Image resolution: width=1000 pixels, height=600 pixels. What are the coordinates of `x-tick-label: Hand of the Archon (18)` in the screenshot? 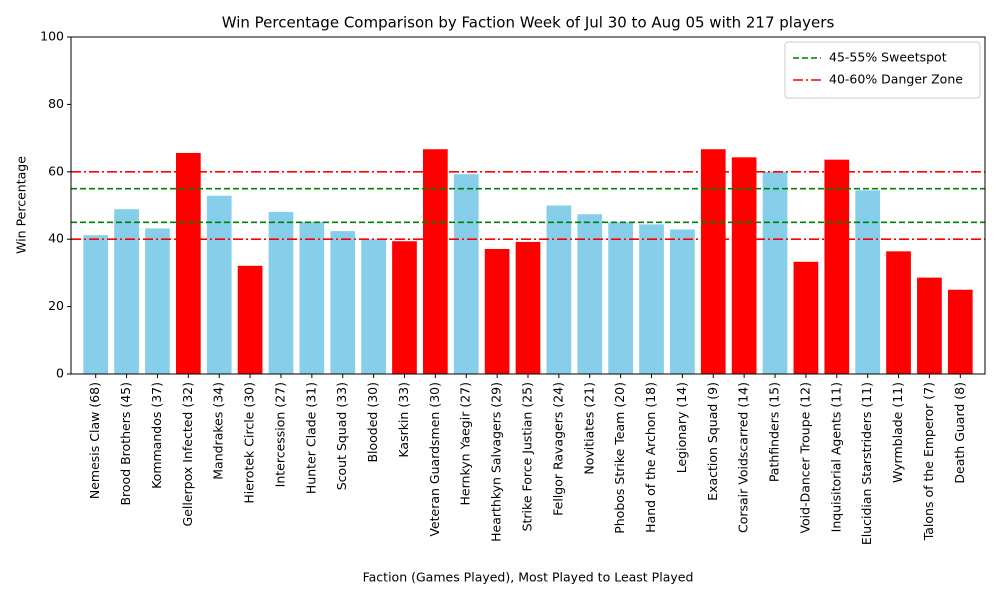 It's located at (650, 457).